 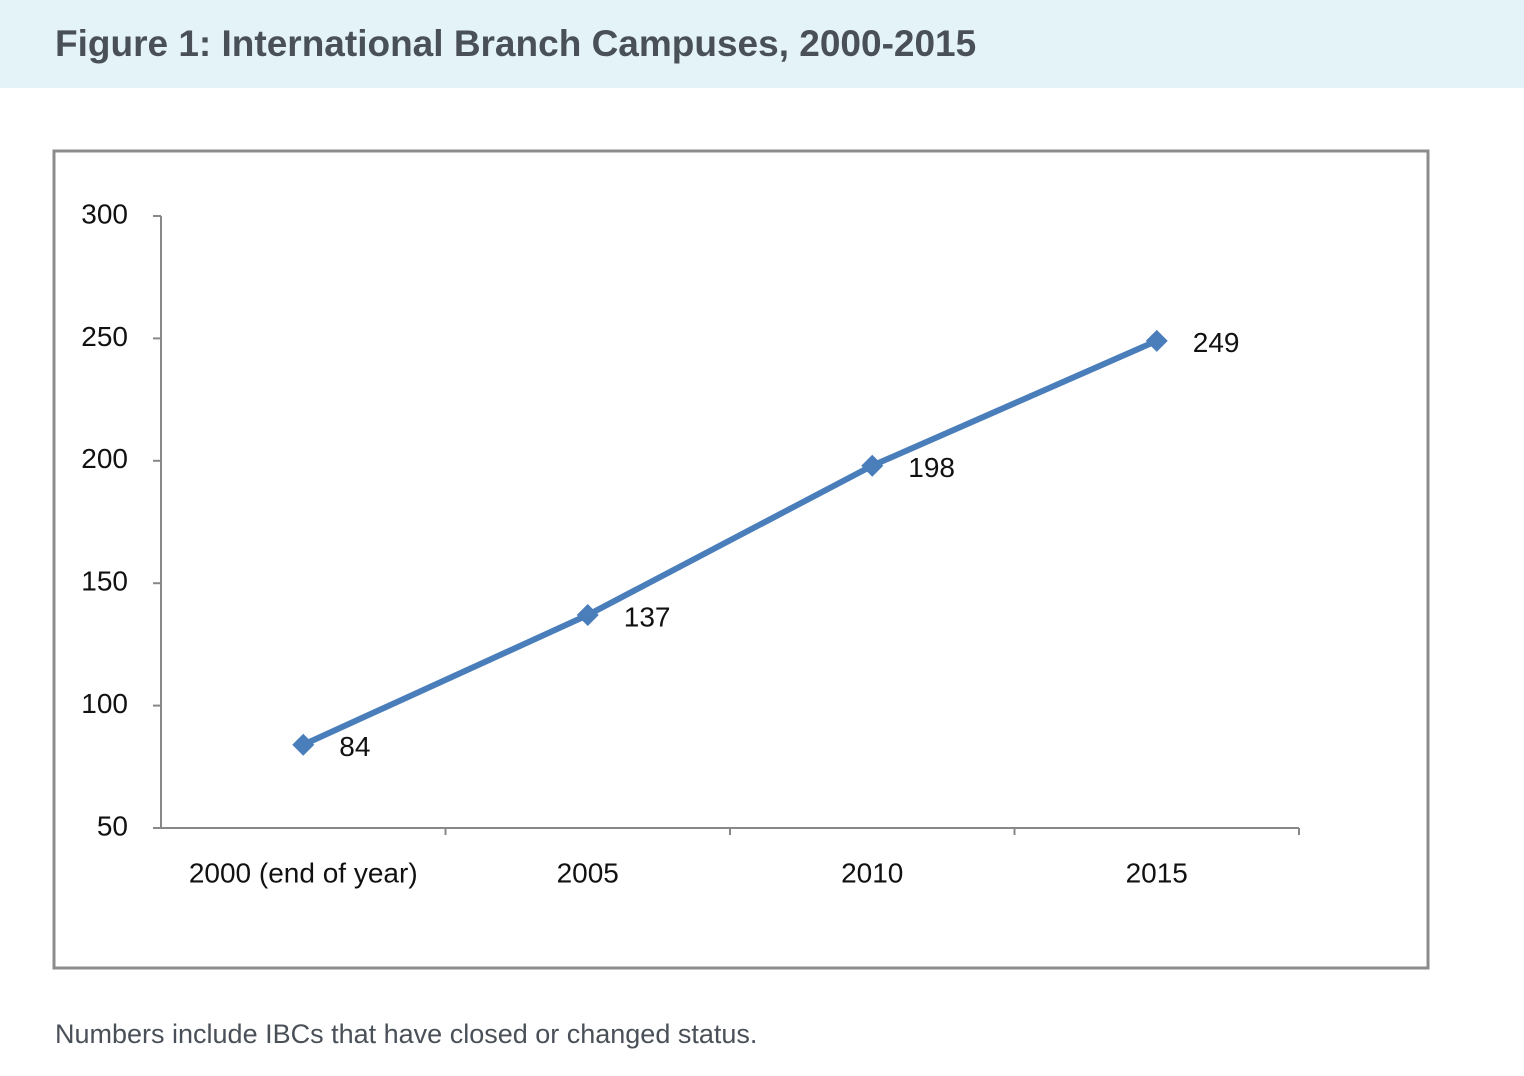 I want to click on x-tick-label: 2015, so click(x=1157, y=872).